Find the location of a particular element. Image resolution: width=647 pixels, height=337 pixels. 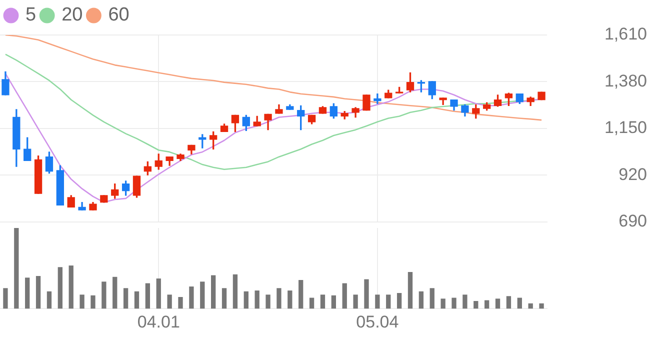

y-tick-label: 1,150 is located at coordinates (625, 128).